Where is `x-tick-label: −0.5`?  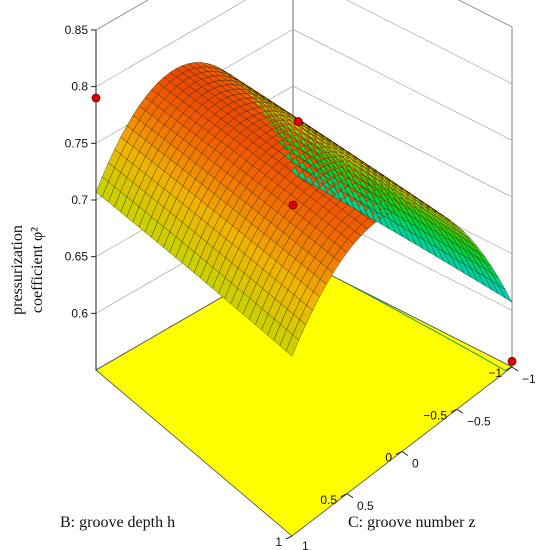
x-tick-label: −0.5 is located at coordinates (435, 415).